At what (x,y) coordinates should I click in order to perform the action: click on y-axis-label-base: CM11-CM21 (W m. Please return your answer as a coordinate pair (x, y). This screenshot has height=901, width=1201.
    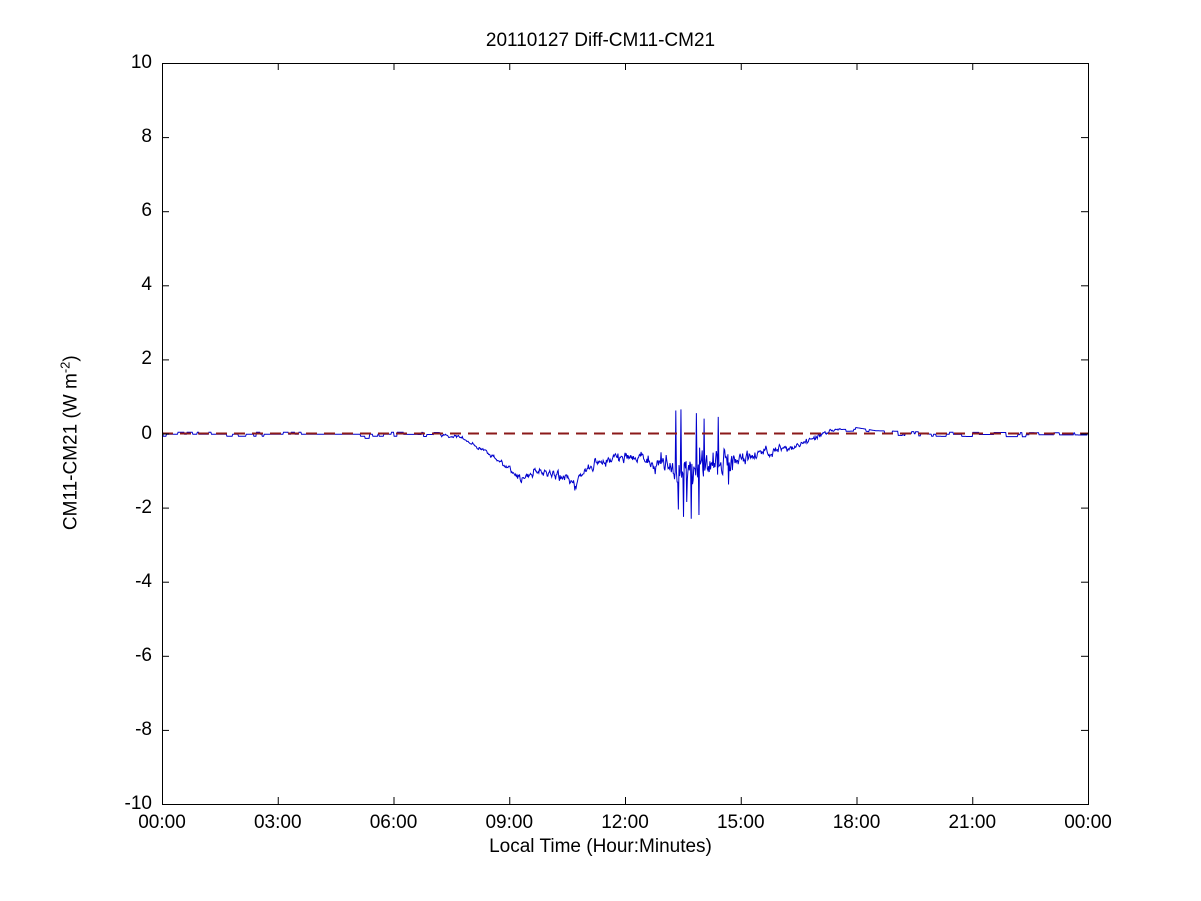
    Looking at the image, I should click on (71, 452).